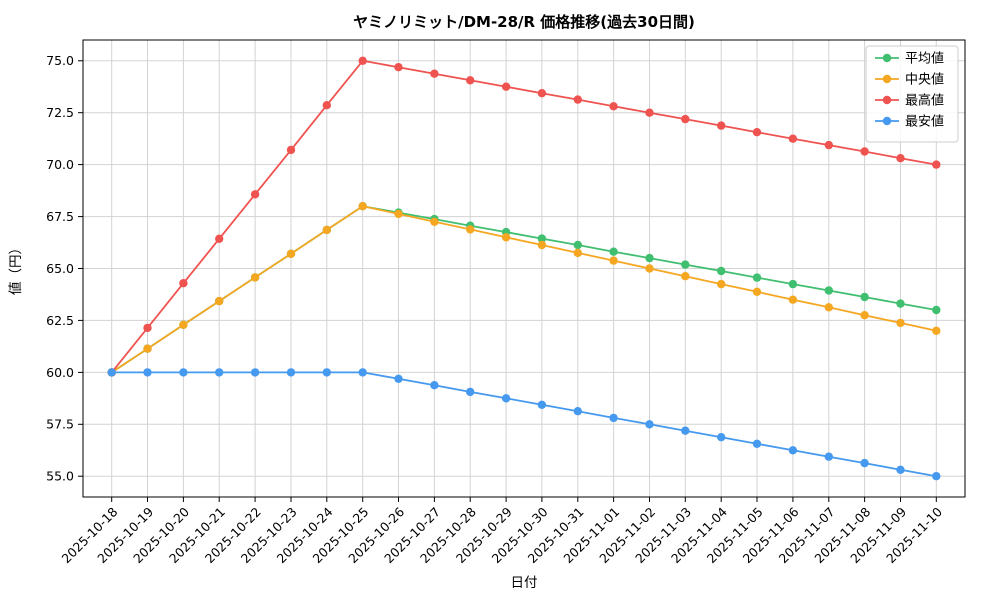 This screenshot has width=1000, height=600. I want to click on y-tick-label: 57.5, so click(60, 424).